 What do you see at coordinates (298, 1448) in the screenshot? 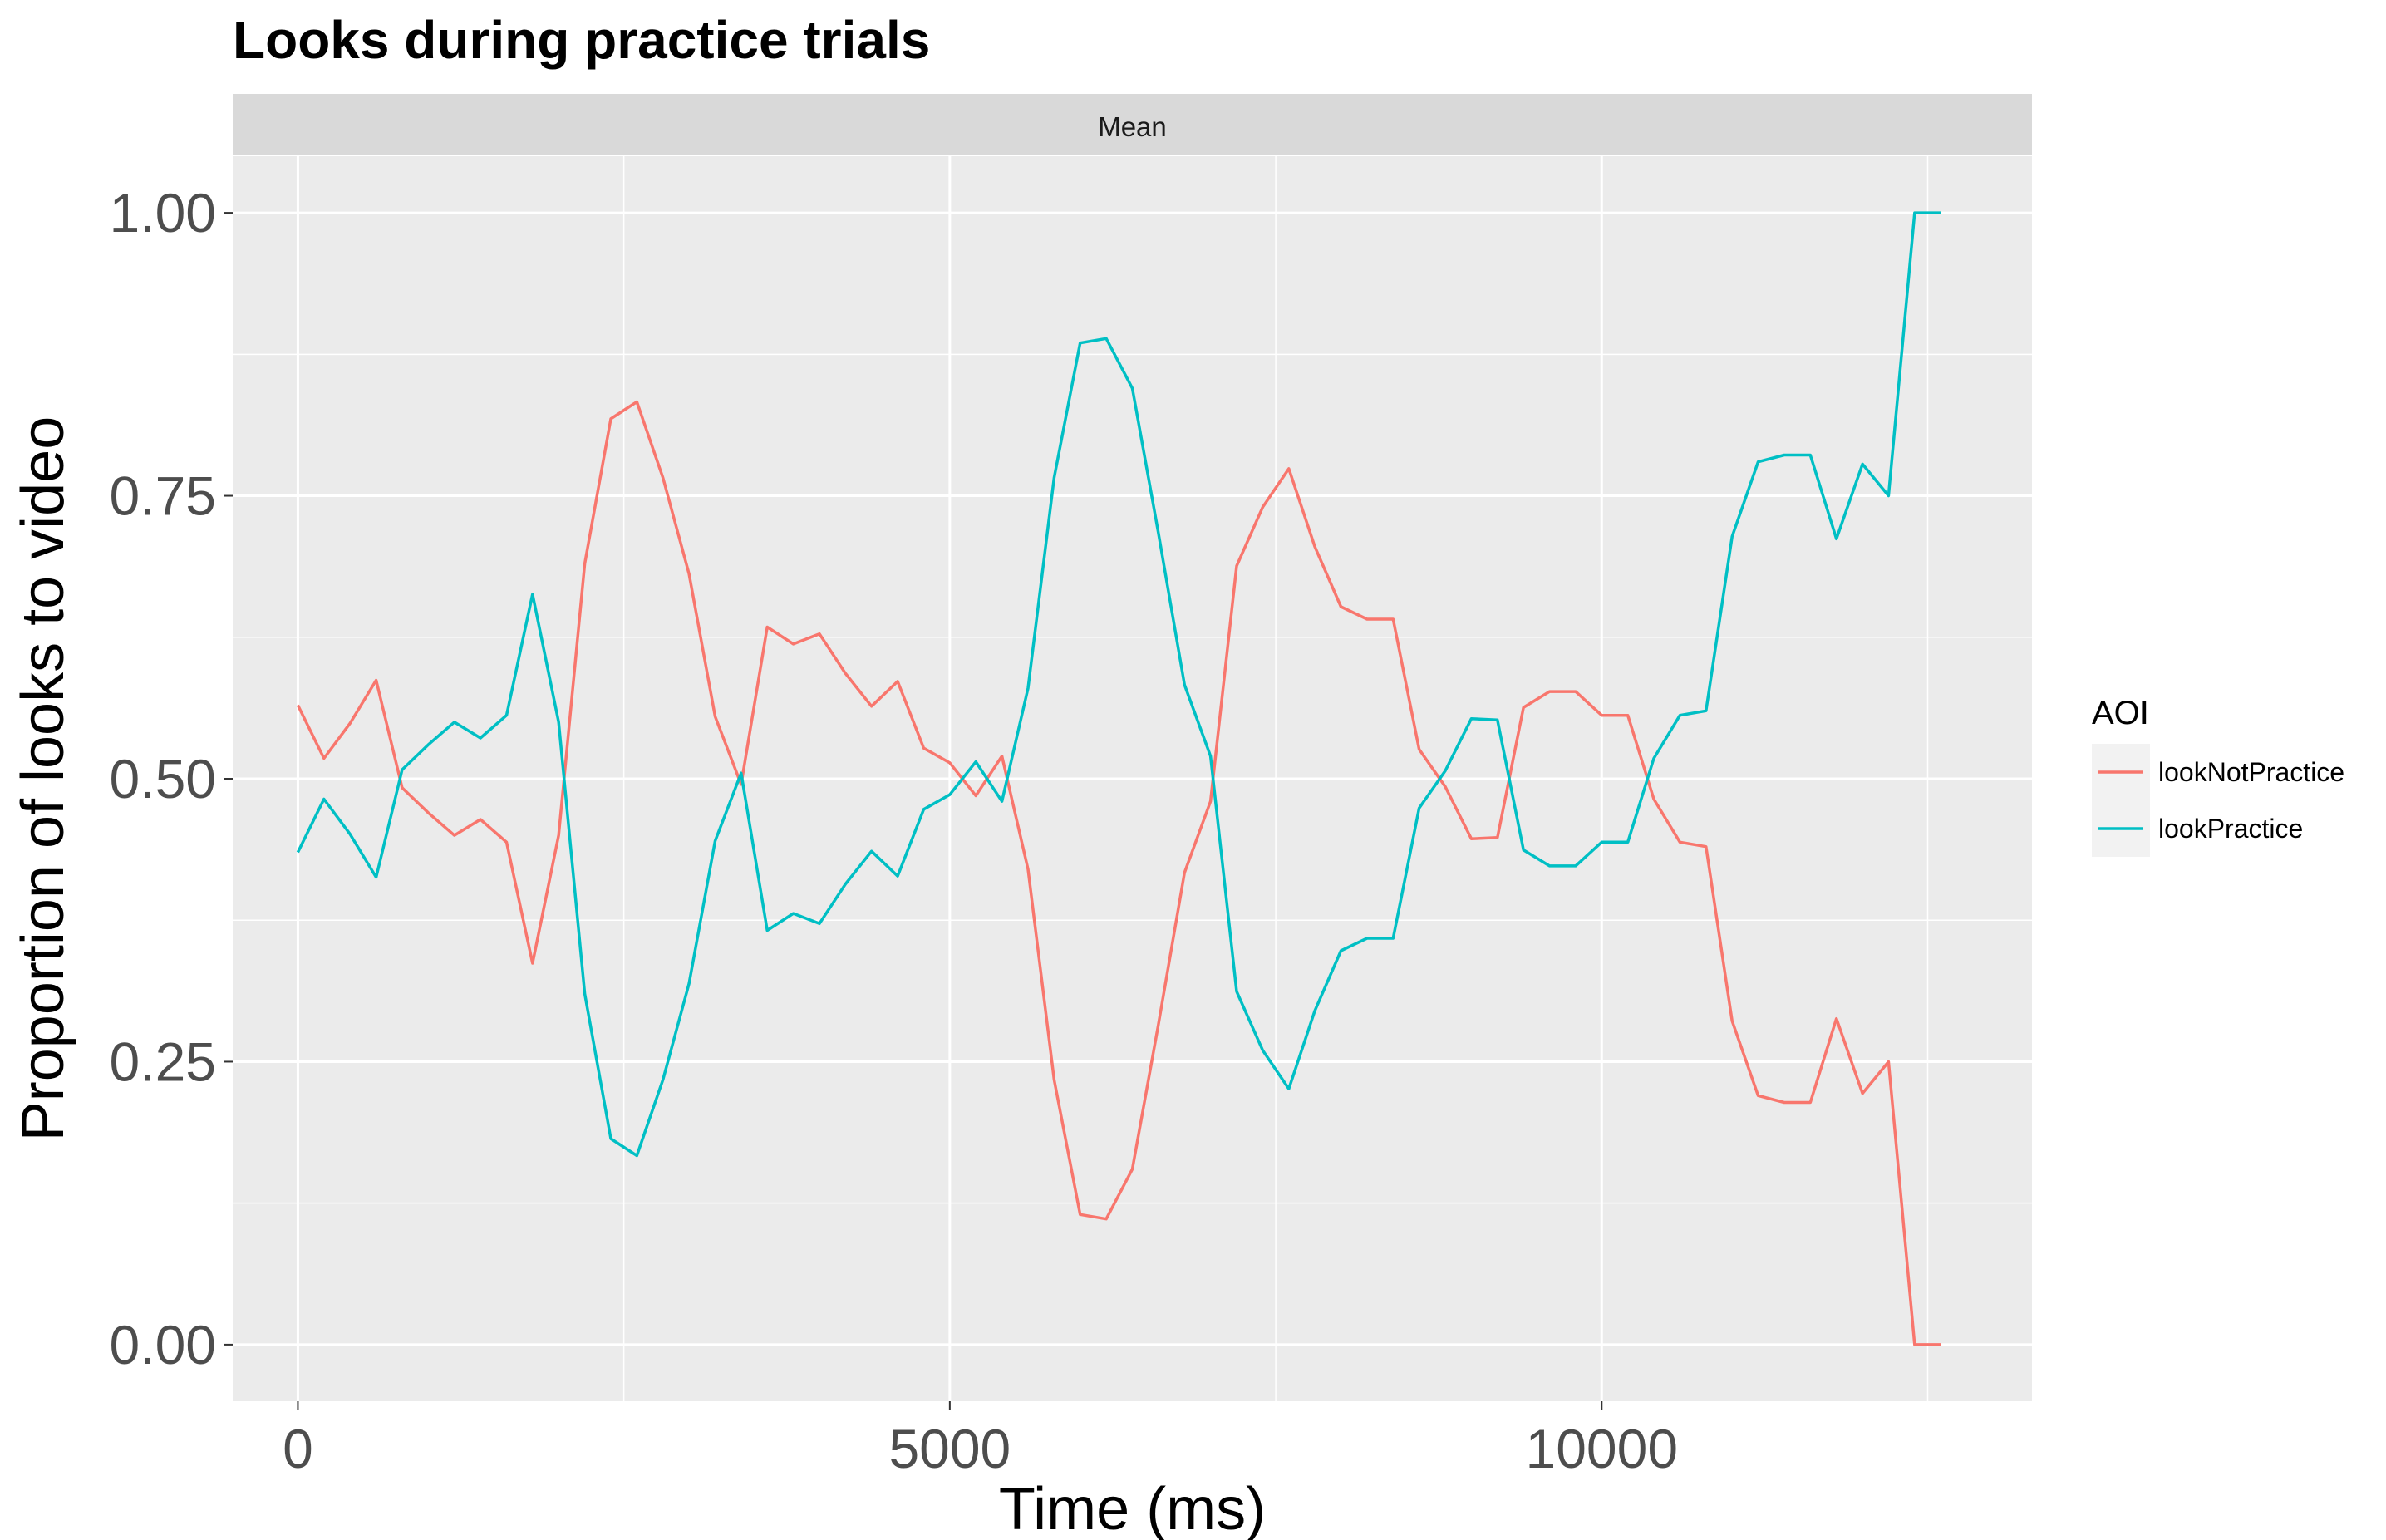
I see `x-tick-label: 0` at bounding box center [298, 1448].